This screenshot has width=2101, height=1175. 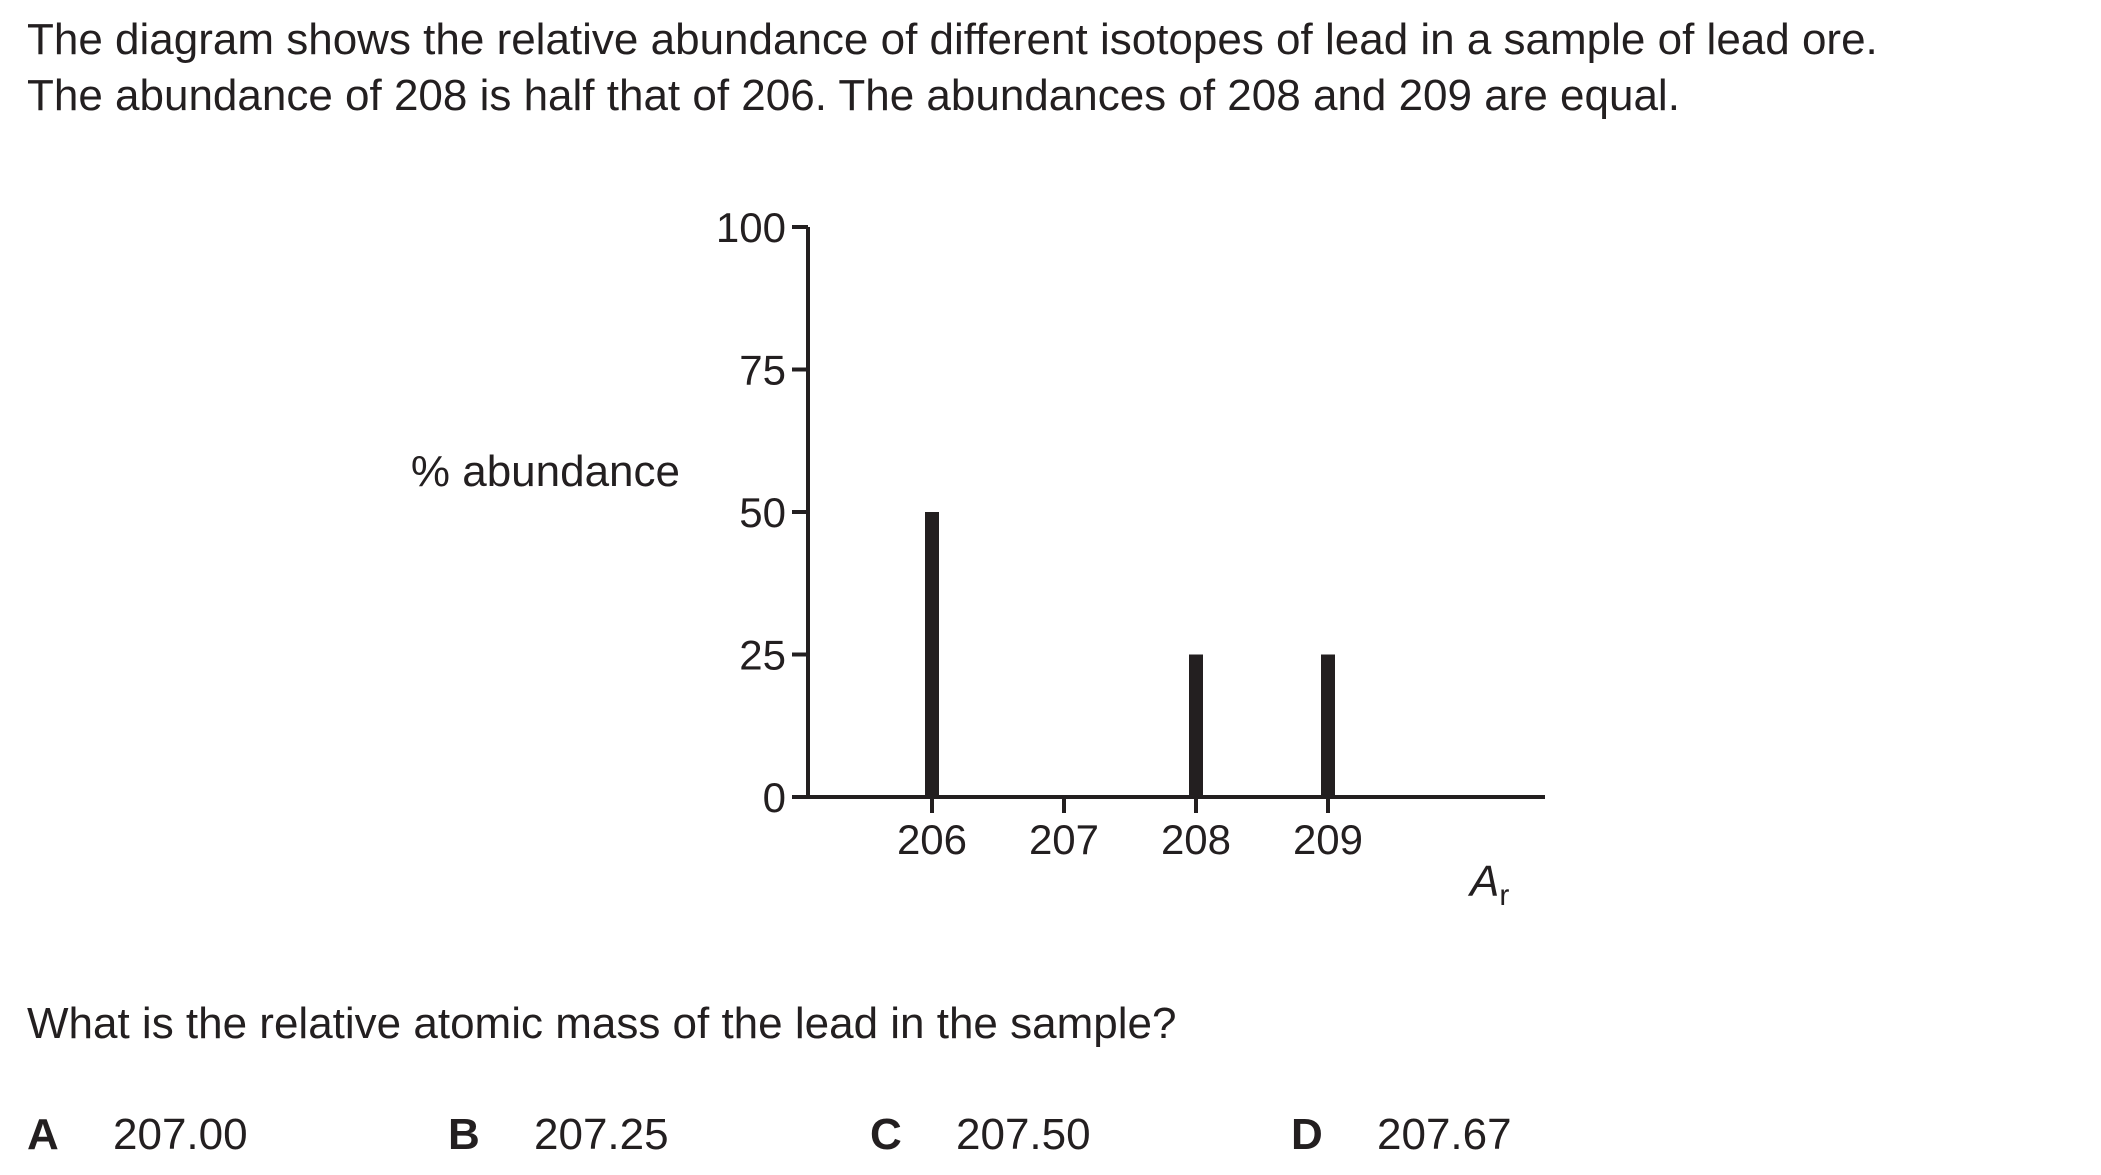 What do you see at coordinates (932, 839) in the screenshot?
I see `x-tick-label: 206` at bounding box center [932, 839].